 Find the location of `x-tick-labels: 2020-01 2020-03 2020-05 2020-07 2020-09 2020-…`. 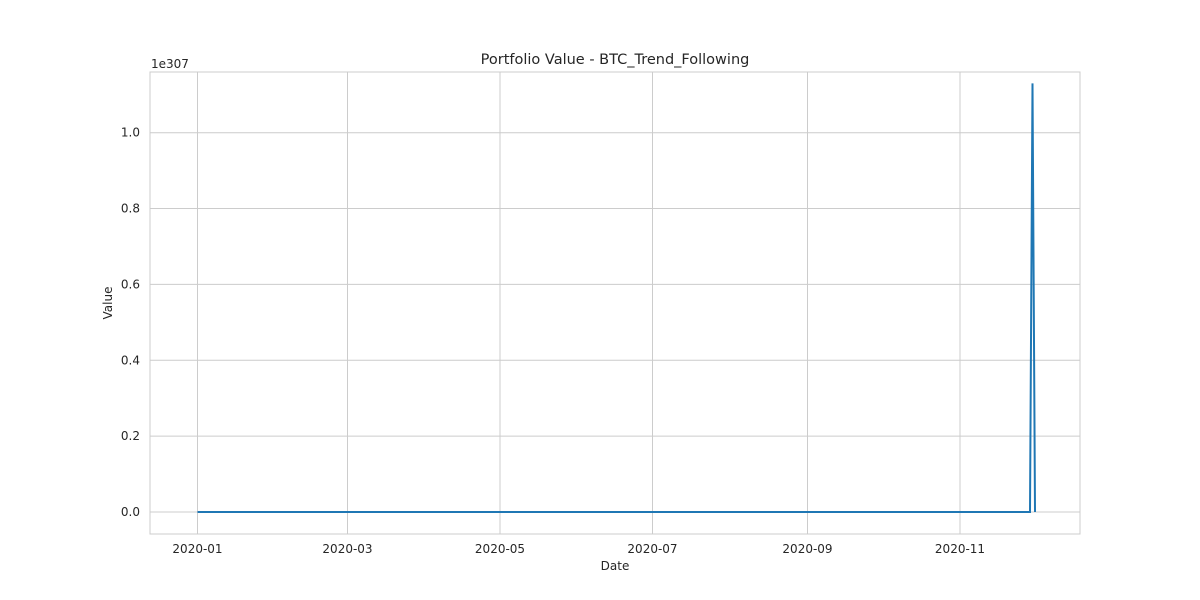

x-tick-labels: 2020-01 2020-03 2020-05 2020-07 2020-09 2020-… is located at coordinates (578, 549).